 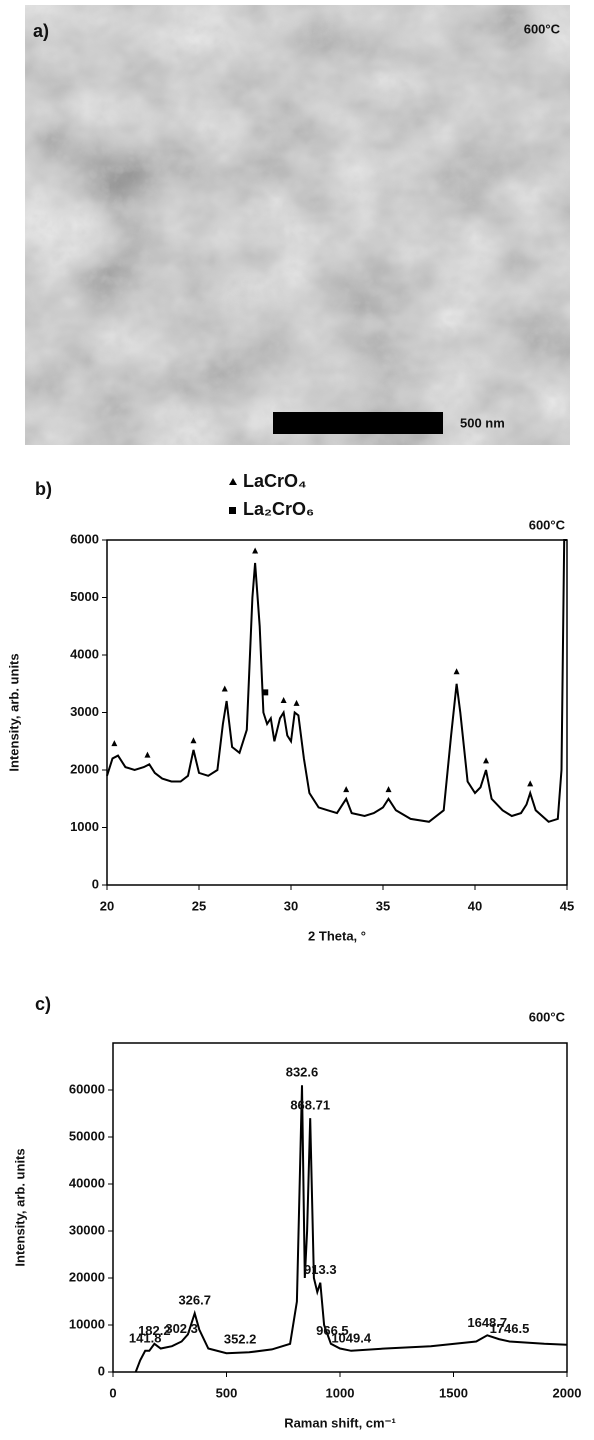 What do you see at coordinates (107, 905) in the screenshot?
I see `x-tick-label: 20` at bounding box center [107, 905].